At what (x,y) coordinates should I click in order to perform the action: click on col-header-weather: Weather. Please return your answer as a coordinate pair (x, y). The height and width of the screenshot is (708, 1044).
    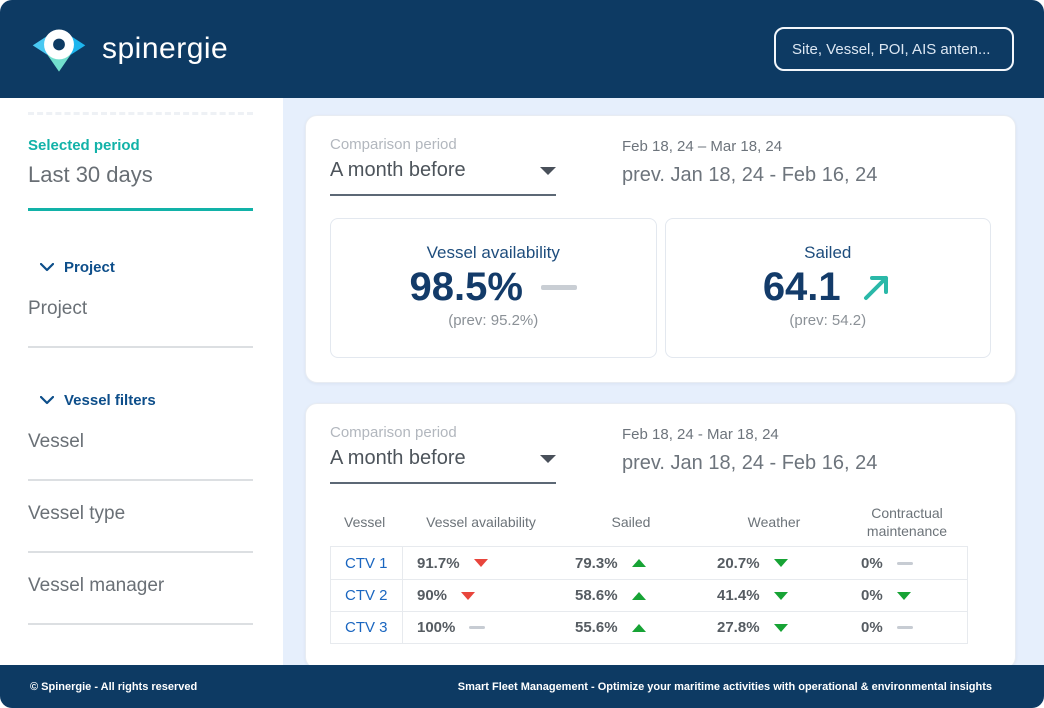
    Looking at the image, I should click on (774, 521).